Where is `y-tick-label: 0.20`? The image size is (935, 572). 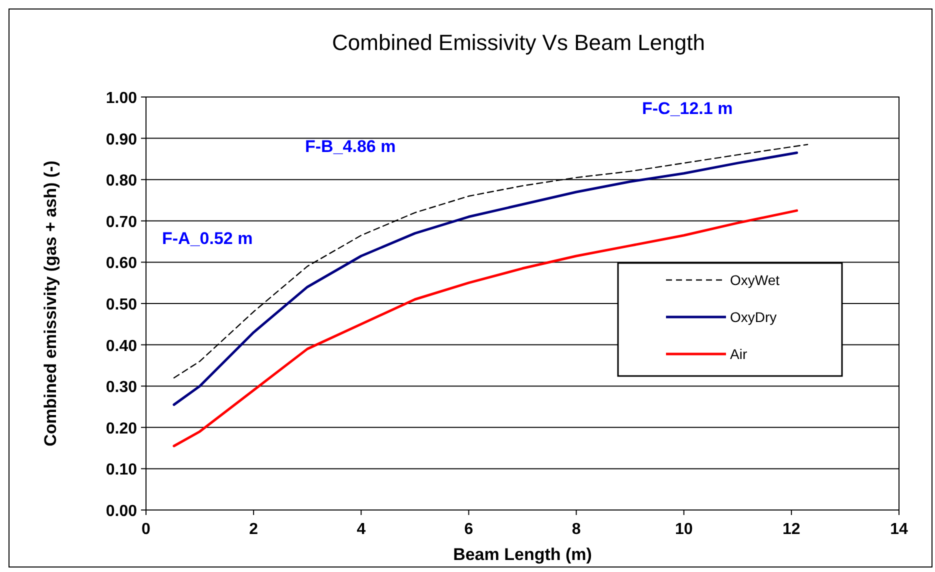 y-tick-label: 0.20 is located at coordinates (122, 429).